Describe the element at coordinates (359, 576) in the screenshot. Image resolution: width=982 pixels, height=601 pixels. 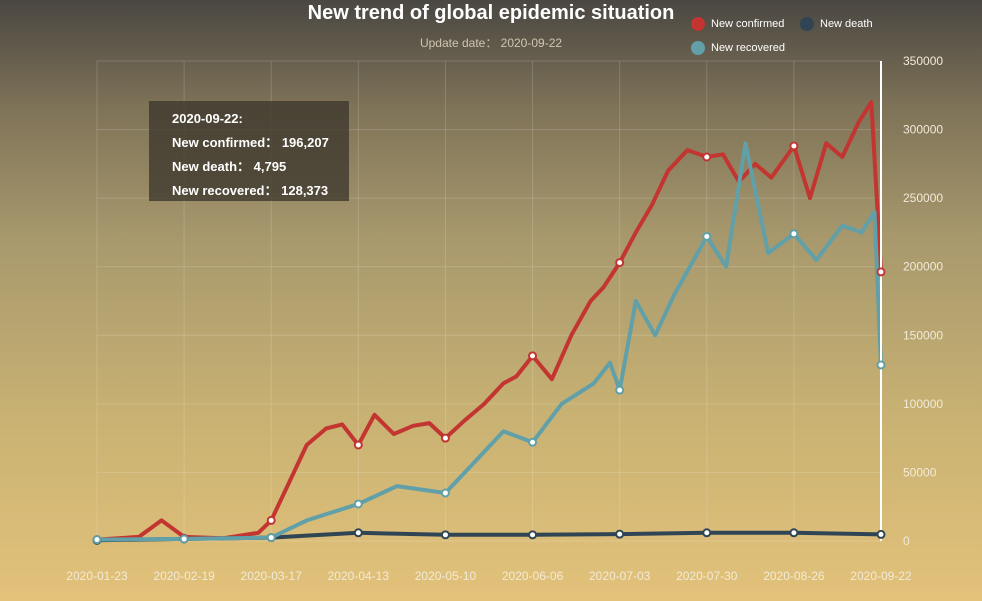
I see `x-tick-label: 2020-04-13` at that location.